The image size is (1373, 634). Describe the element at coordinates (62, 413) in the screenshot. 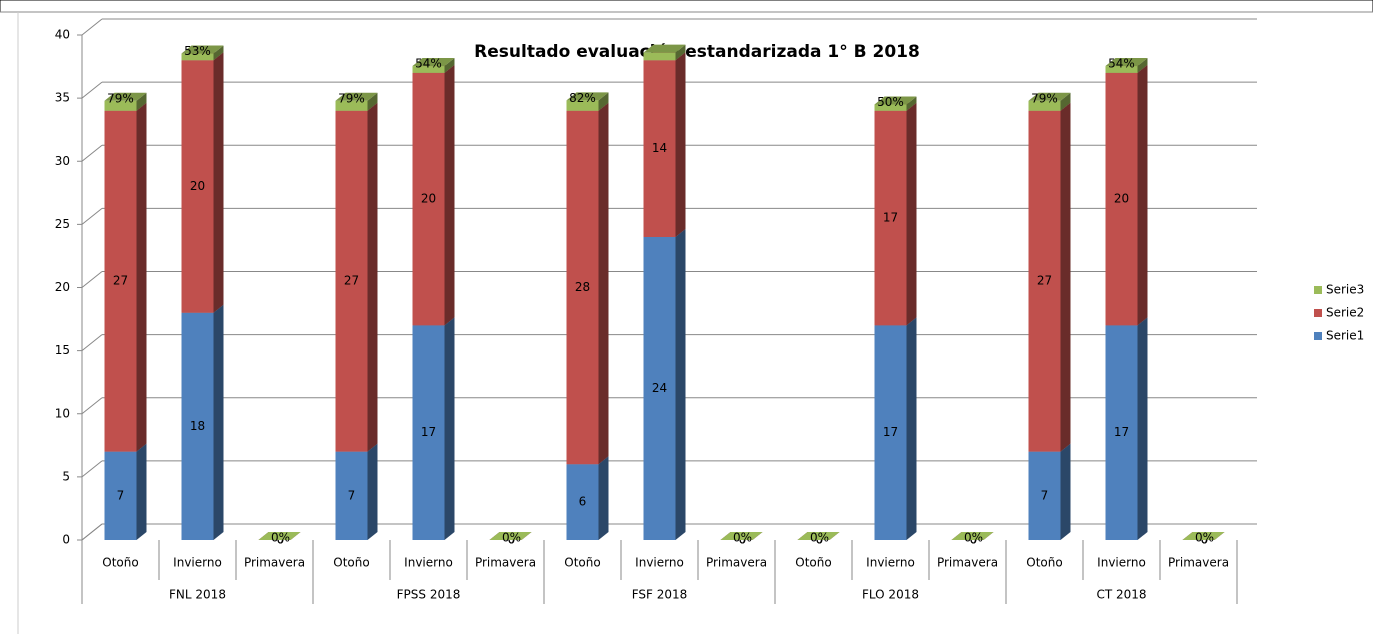

I see `y-tick-label: 10` at that location.